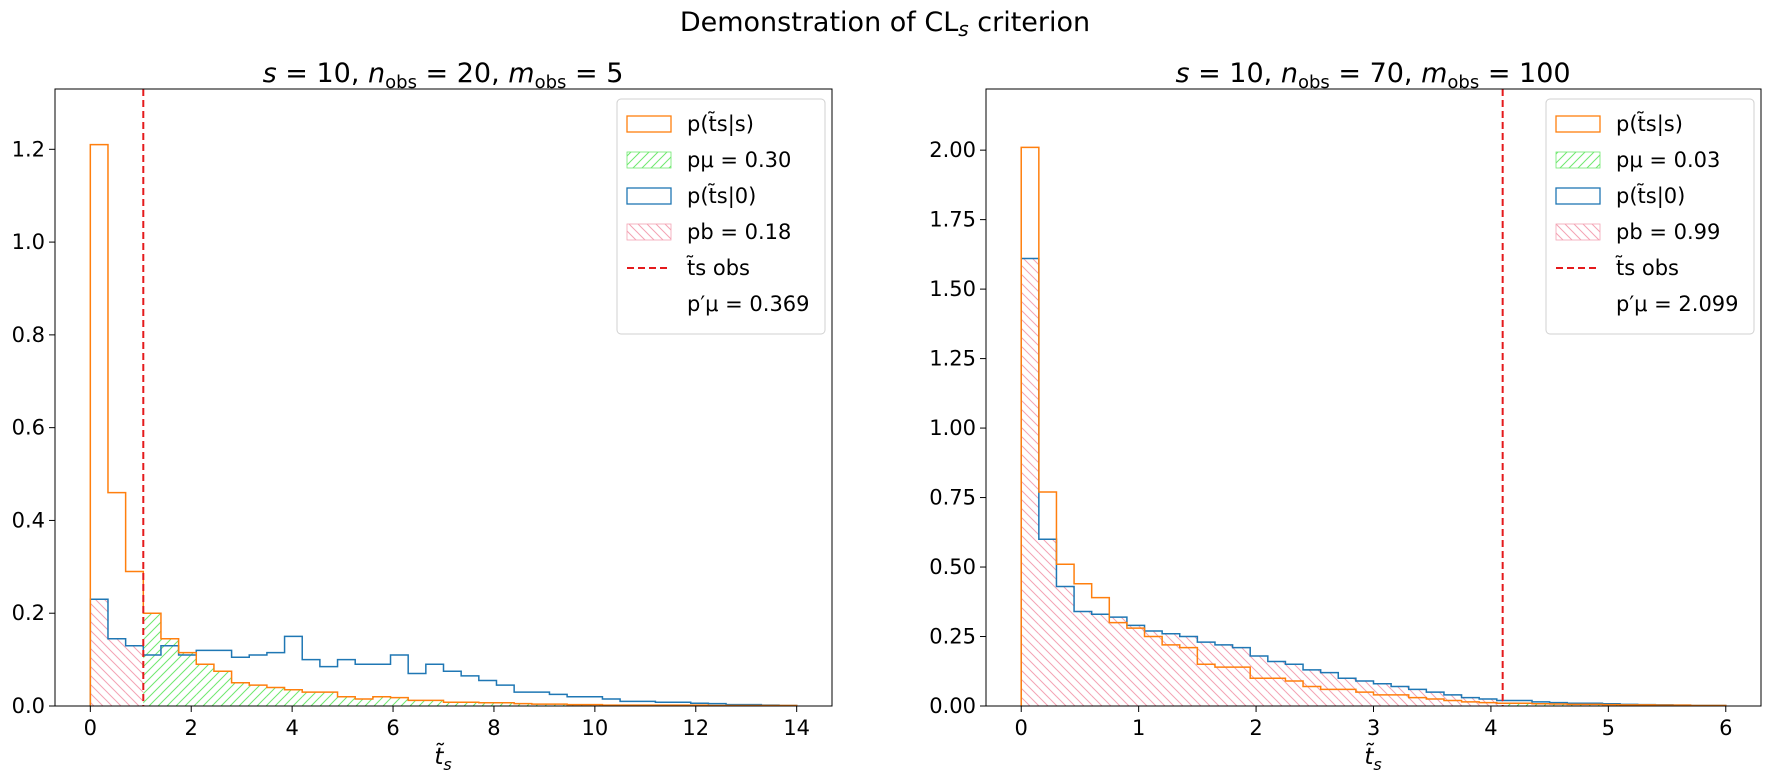 This screenshot has height=779, width=1770. Describe the element at coordinates (28, 242) in the screenshot. I see `y-tick-label: 1.0` at that location.